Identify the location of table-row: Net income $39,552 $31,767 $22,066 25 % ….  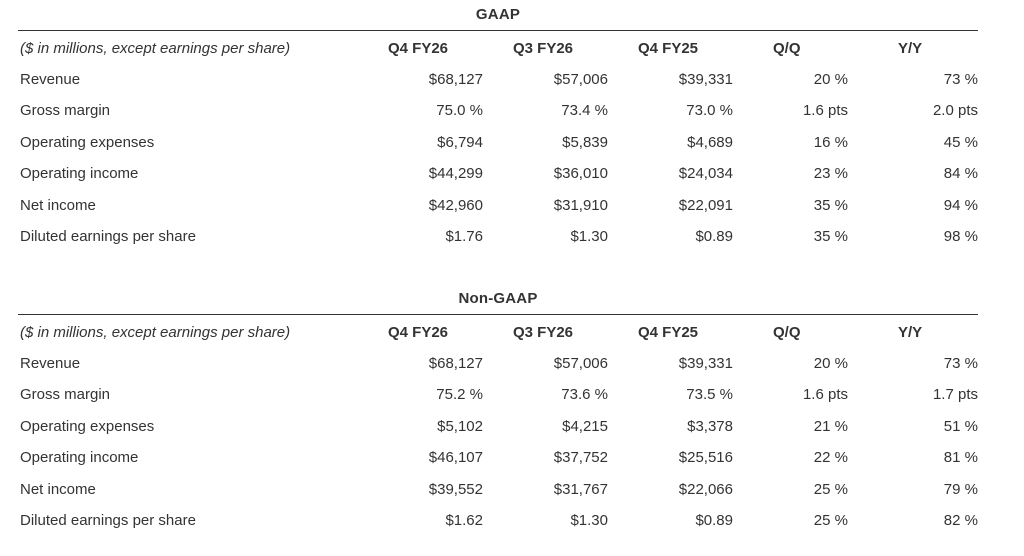
(498, 490).